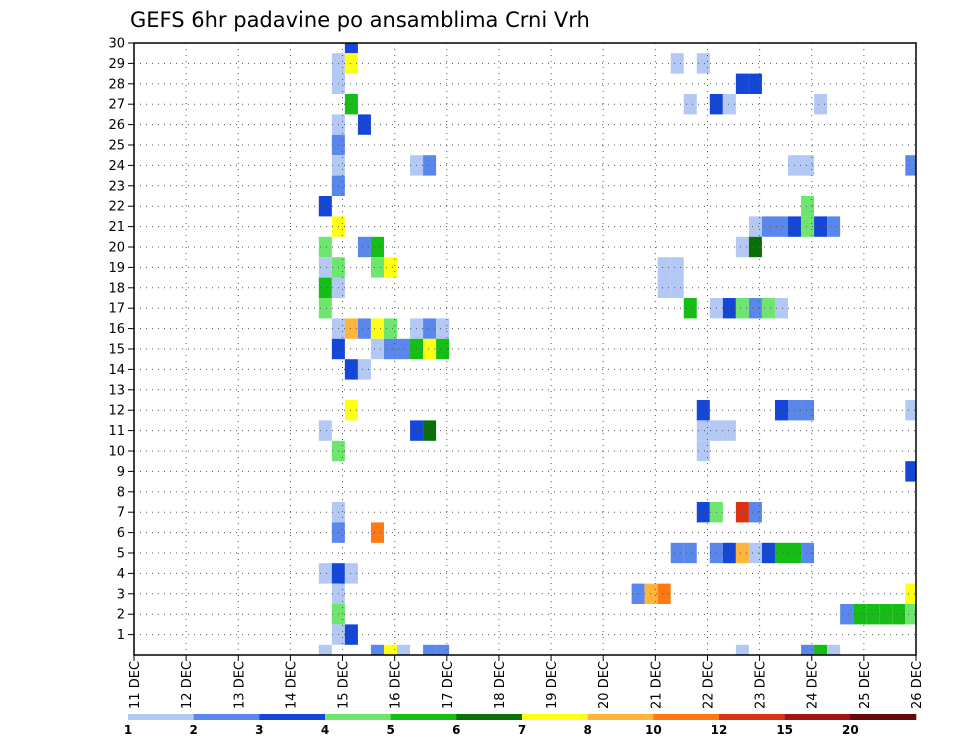 Image resolution: width=960 pixels, height=747 pixels. What do you see at coordinates (587, 730) in the screenshot?
I see `colorbar-label: 8` at bounding box center [587, 730].